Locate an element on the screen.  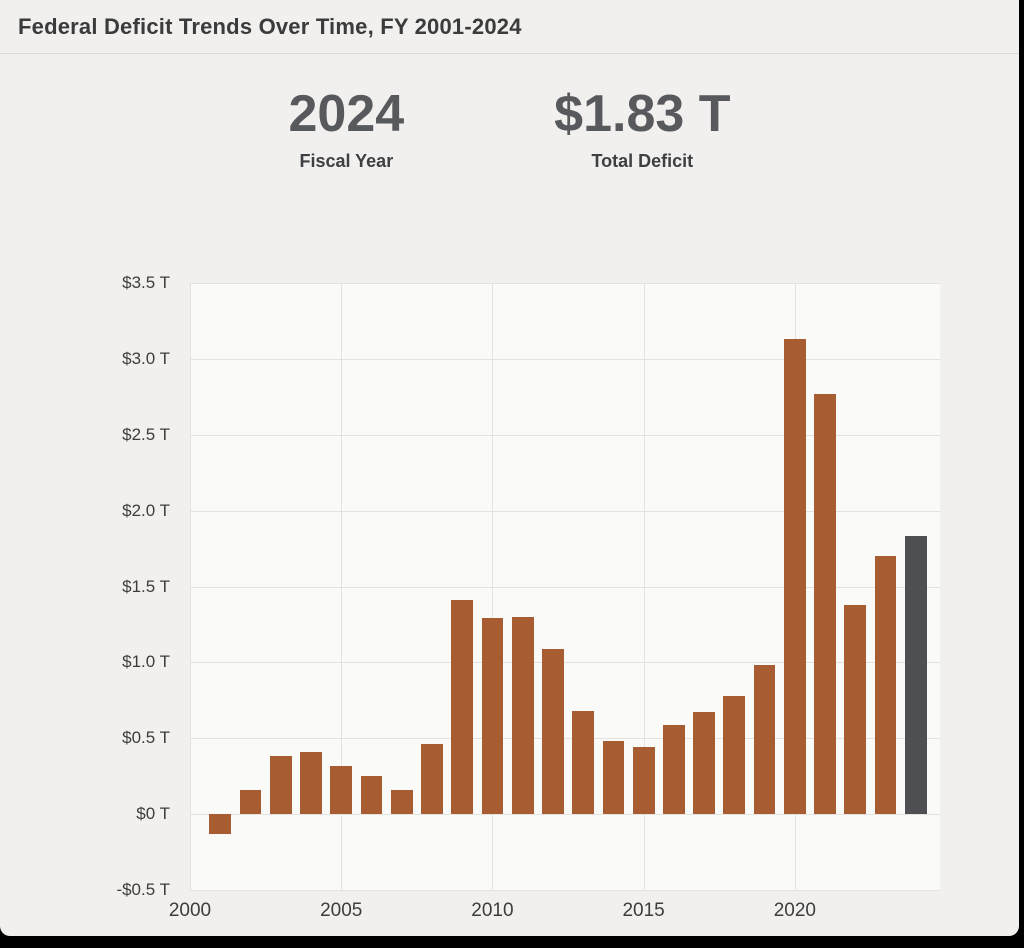
bar-2004 is located at coordinates (311, 783).